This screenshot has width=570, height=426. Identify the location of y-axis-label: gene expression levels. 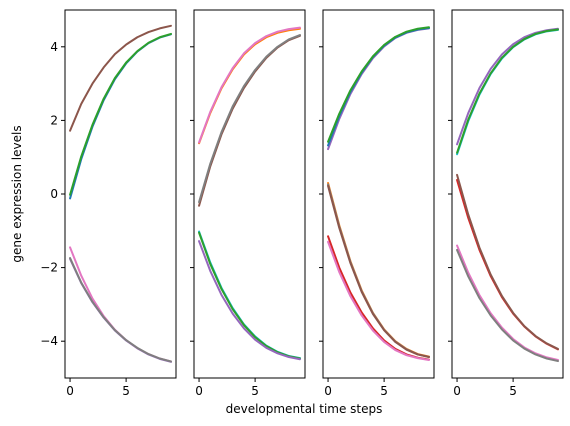
(17, 193).